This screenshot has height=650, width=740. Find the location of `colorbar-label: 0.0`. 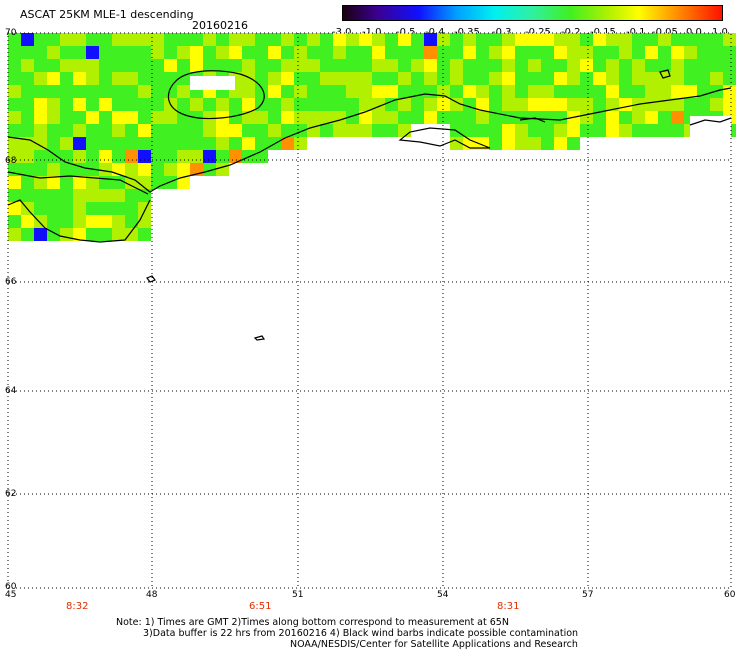

colorbar-label: 0.0 is located at coordinates (694, 32).